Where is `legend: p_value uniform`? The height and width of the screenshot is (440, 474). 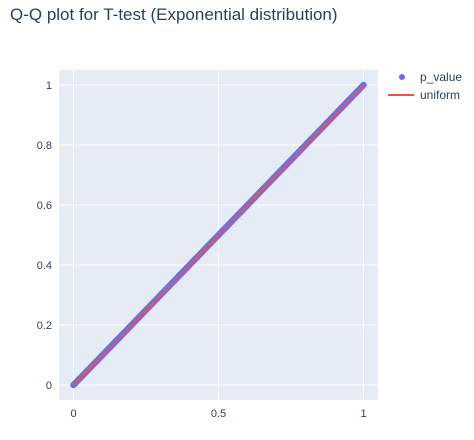
legend: p_value uniform is located at coordinates (425, 86).